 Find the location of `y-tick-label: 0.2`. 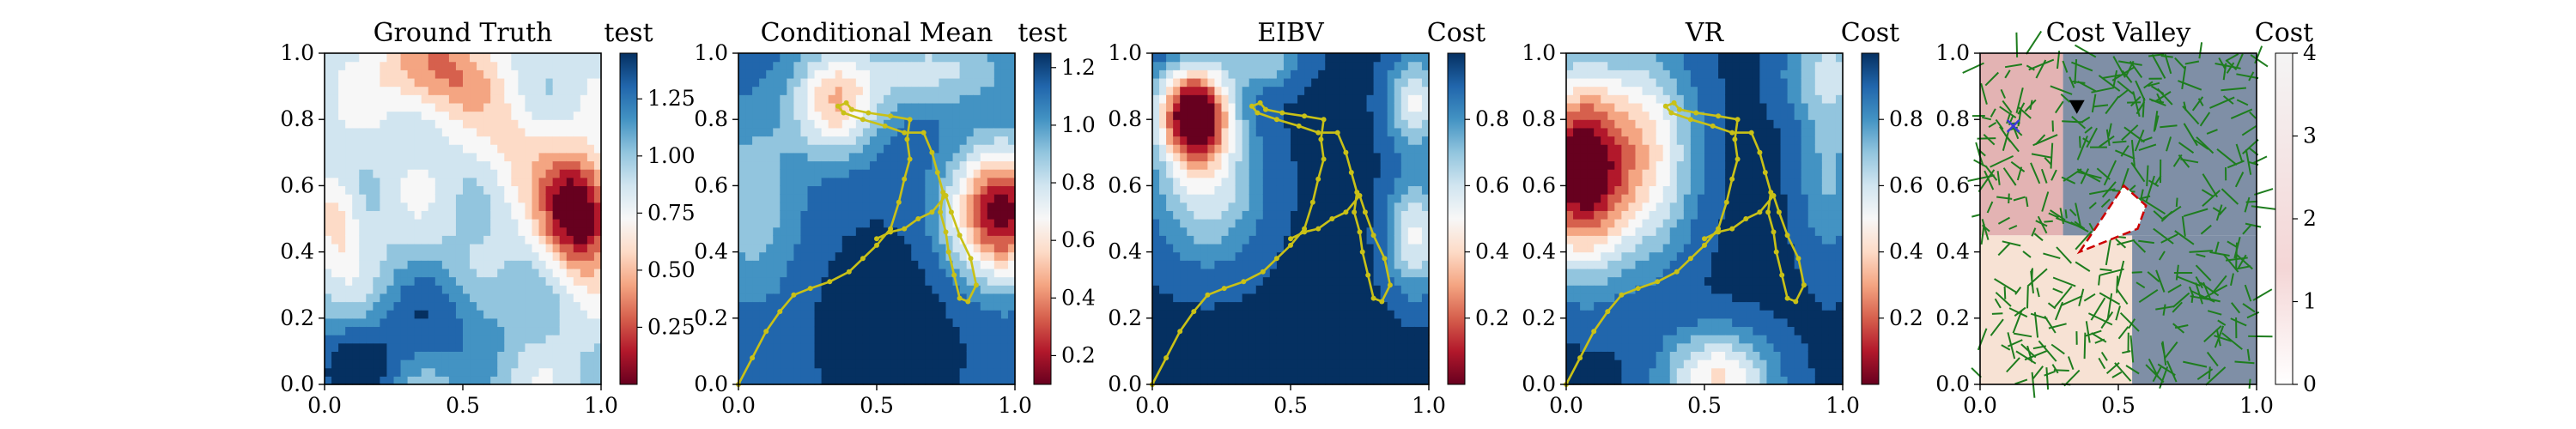

y-tick-label: 0.2 is located at coordinates (1125, 318).